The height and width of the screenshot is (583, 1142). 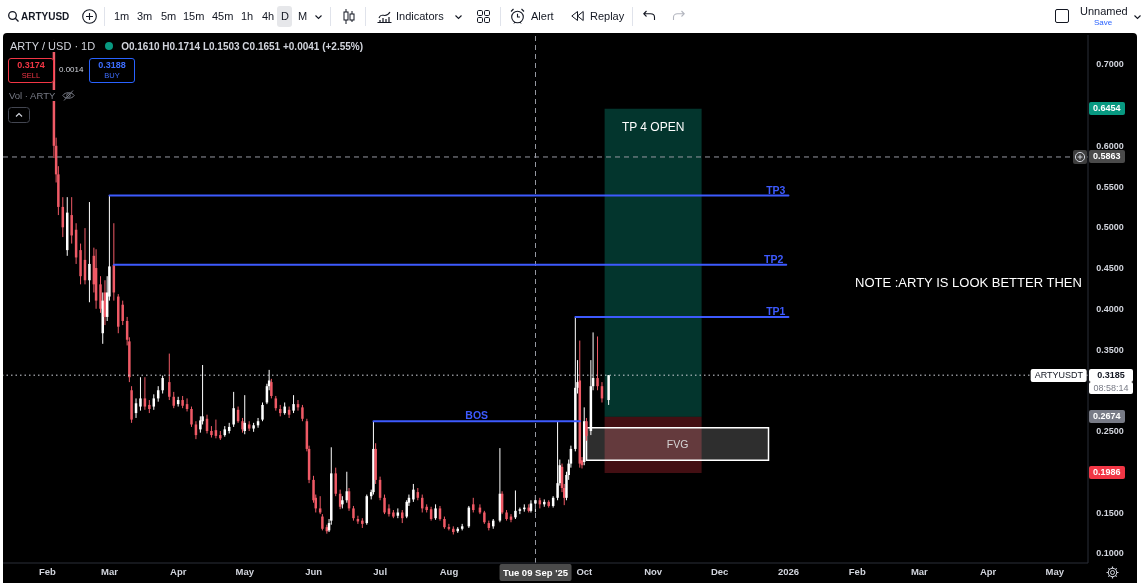 What do you see at coordinates (449, 571) in the screenshot?
I see `x-tick-label: Aug` at bounding box center [449, 571].